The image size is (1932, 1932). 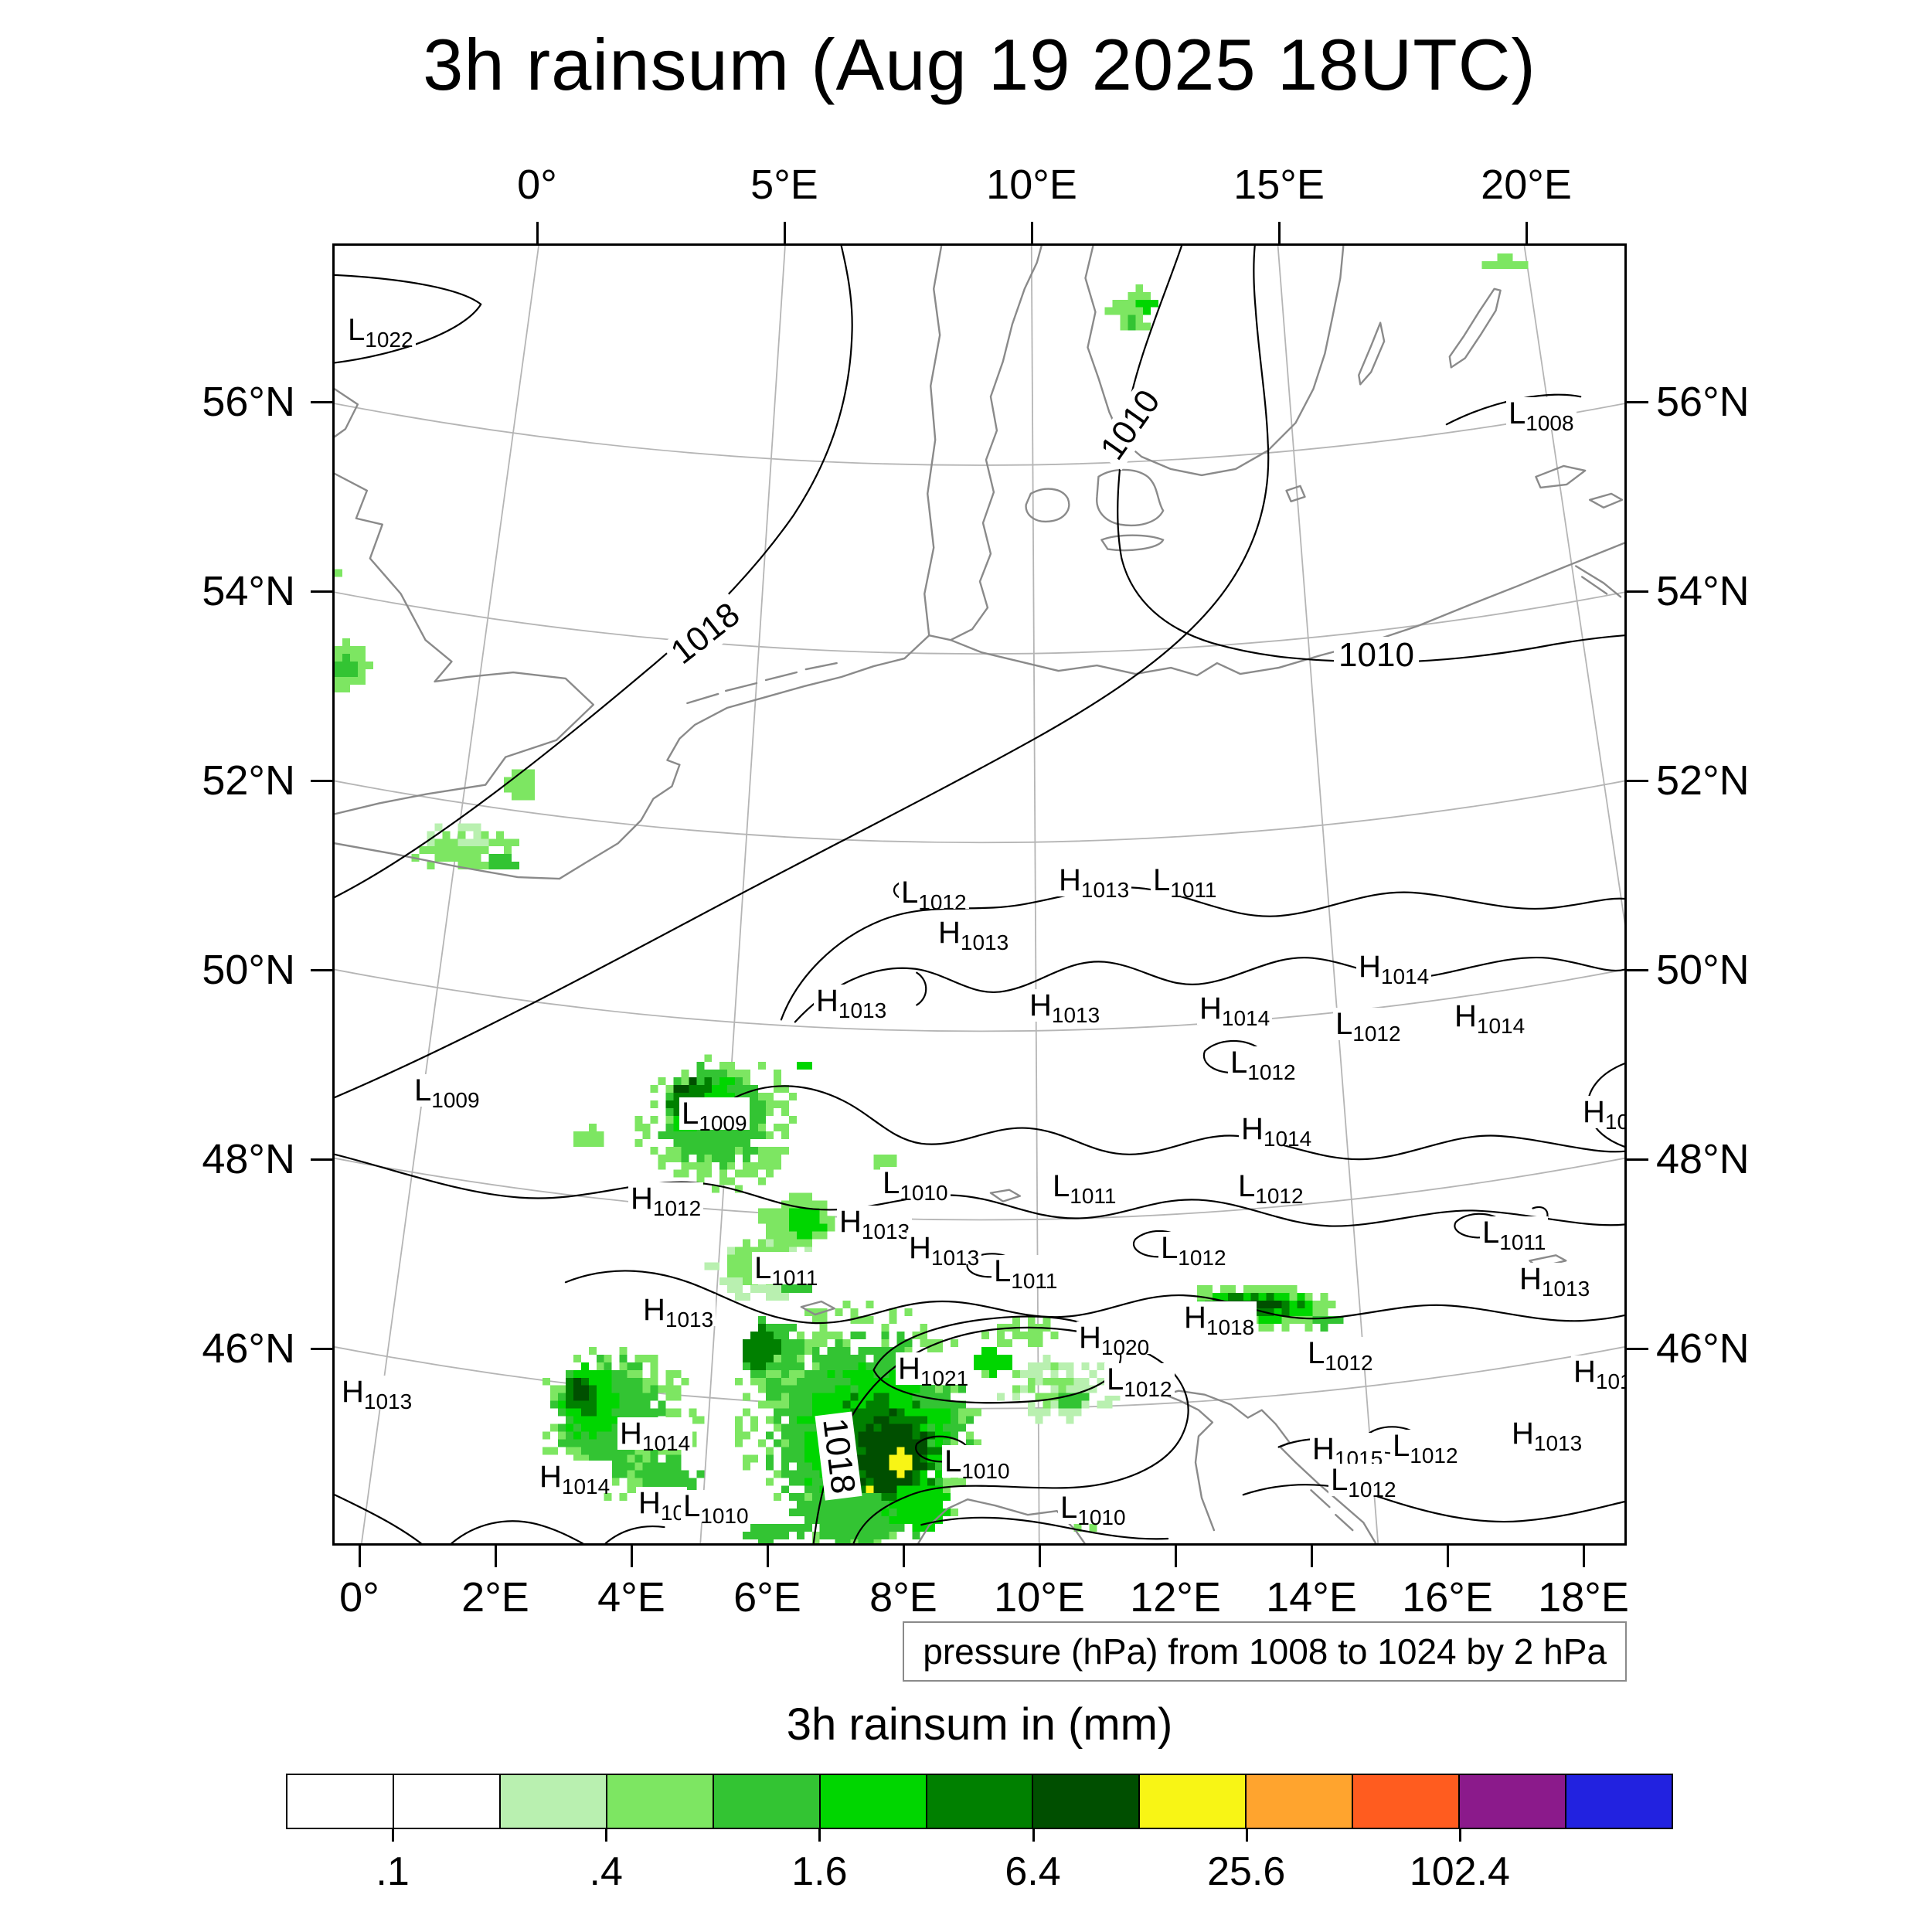 What do you see at coordinates (1703, 1159) in the screenshot?
I see `axis-label-right: 48°N` at bounding box center [1703, 1159].